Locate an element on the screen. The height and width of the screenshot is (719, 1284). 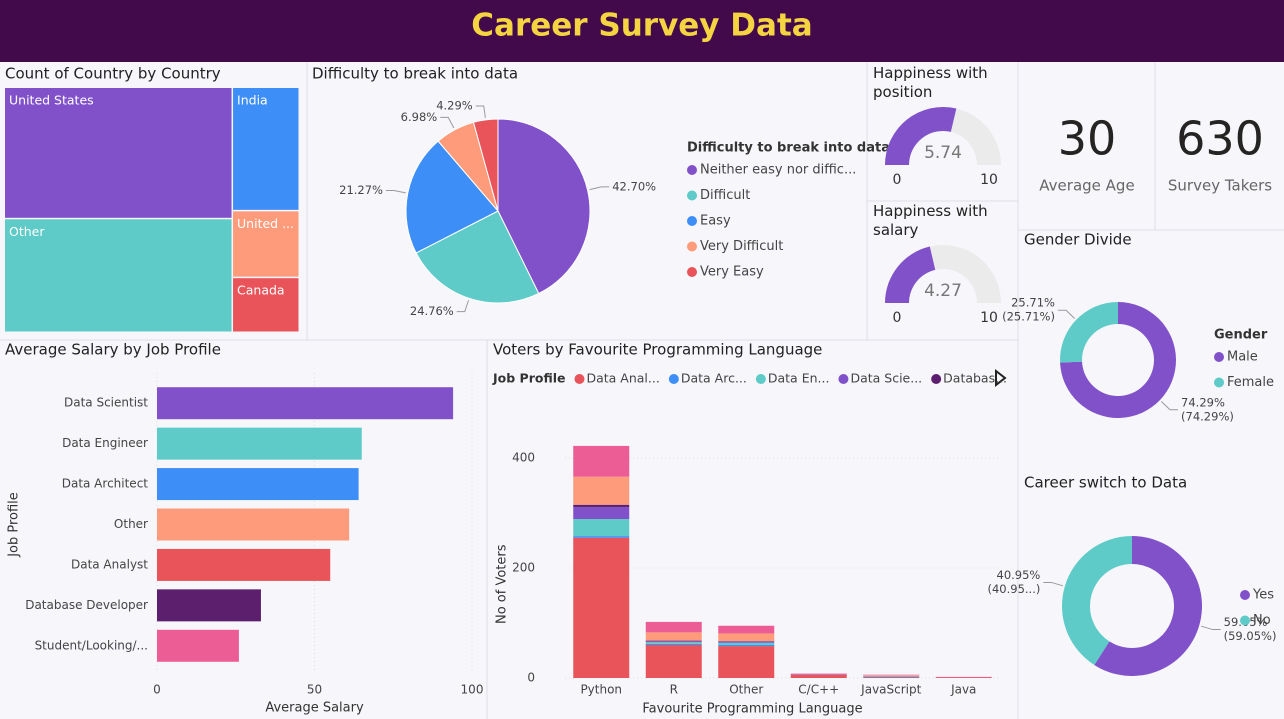
y-tick-label: Other is located at coordinates (131, 524).